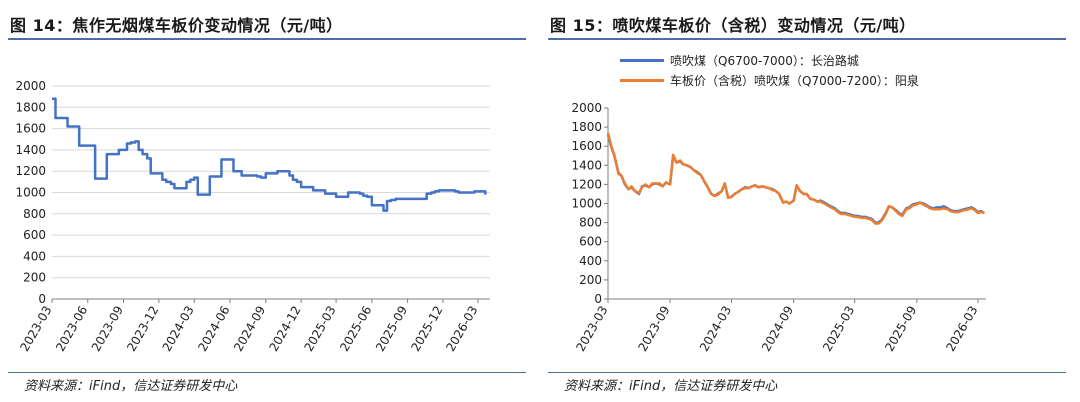  I want to click on left-source-rule, so click(267, 372).